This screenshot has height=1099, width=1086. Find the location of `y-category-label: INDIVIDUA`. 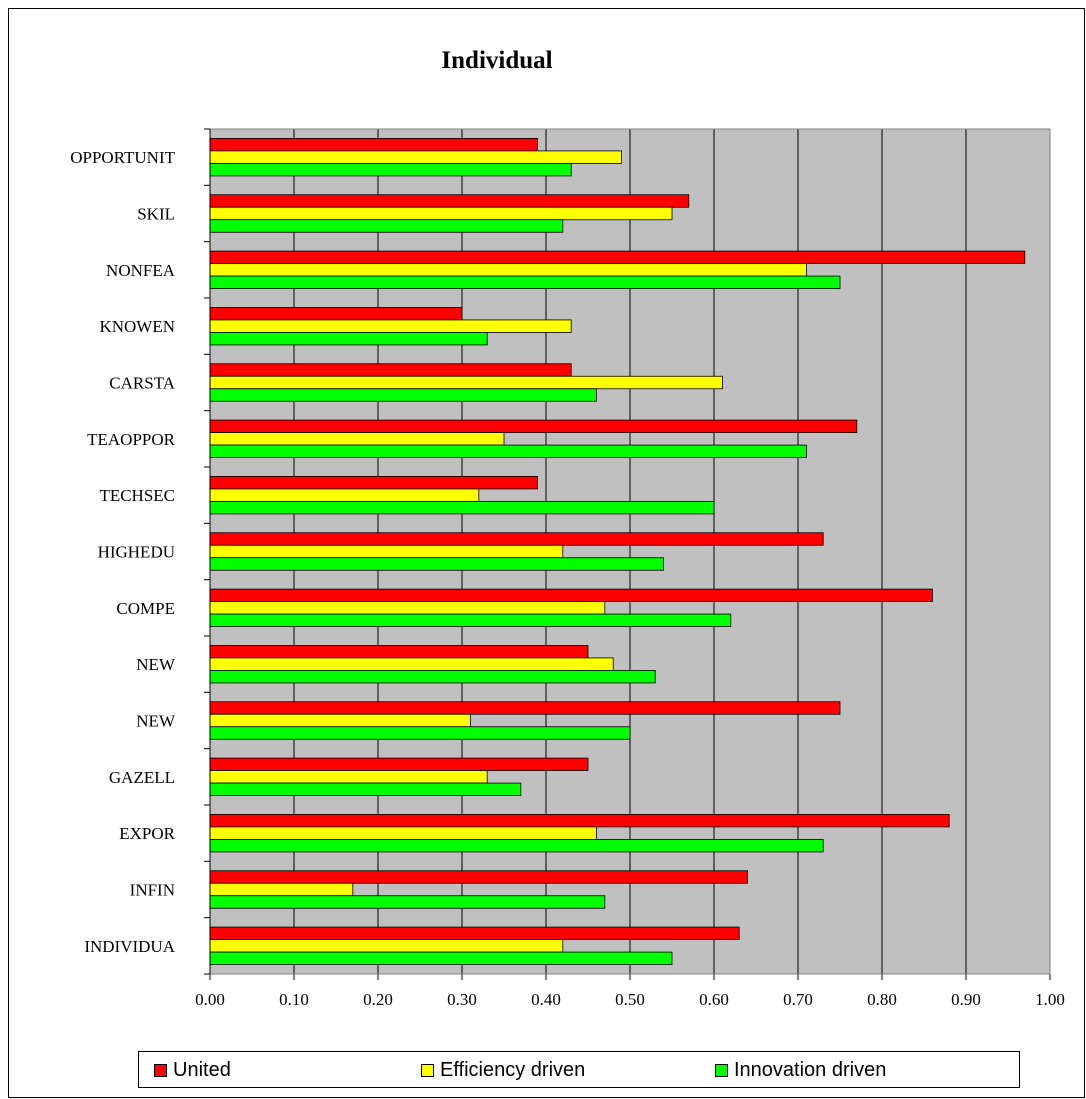

y-category-label: INDIVIDUA is located at coordinates (129, 946).